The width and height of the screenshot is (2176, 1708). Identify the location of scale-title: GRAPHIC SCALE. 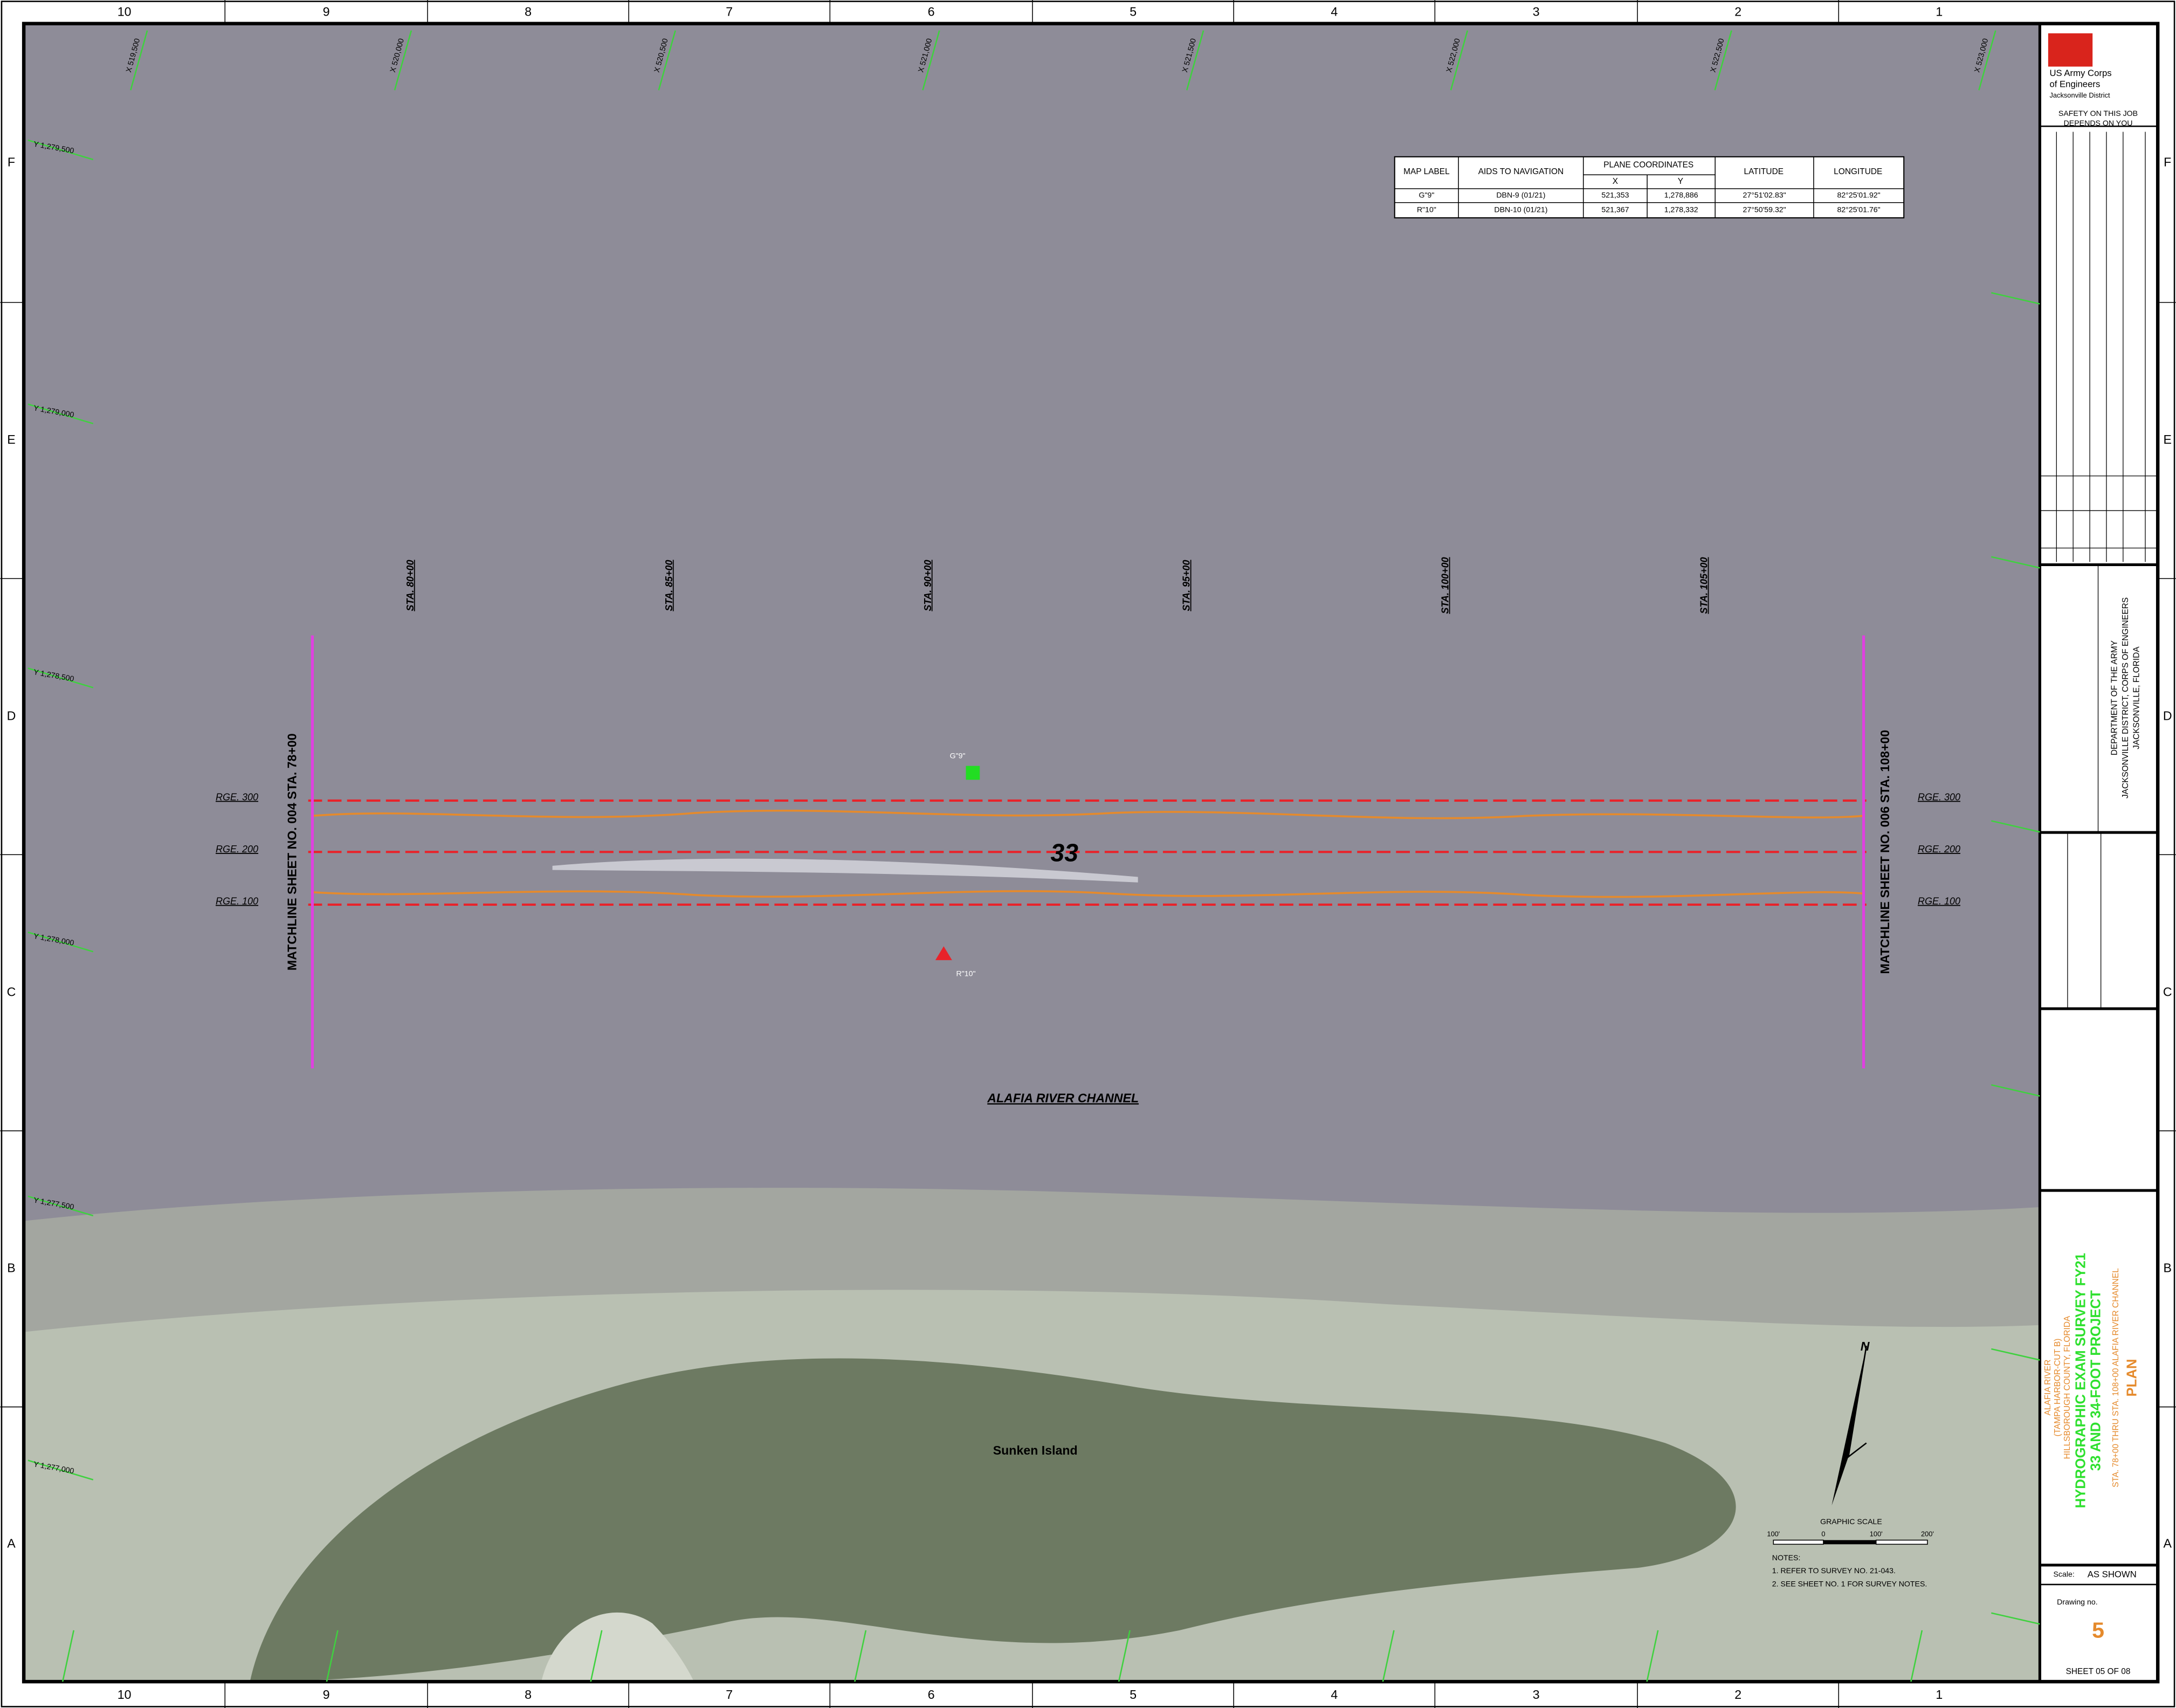
(1851, 1522).